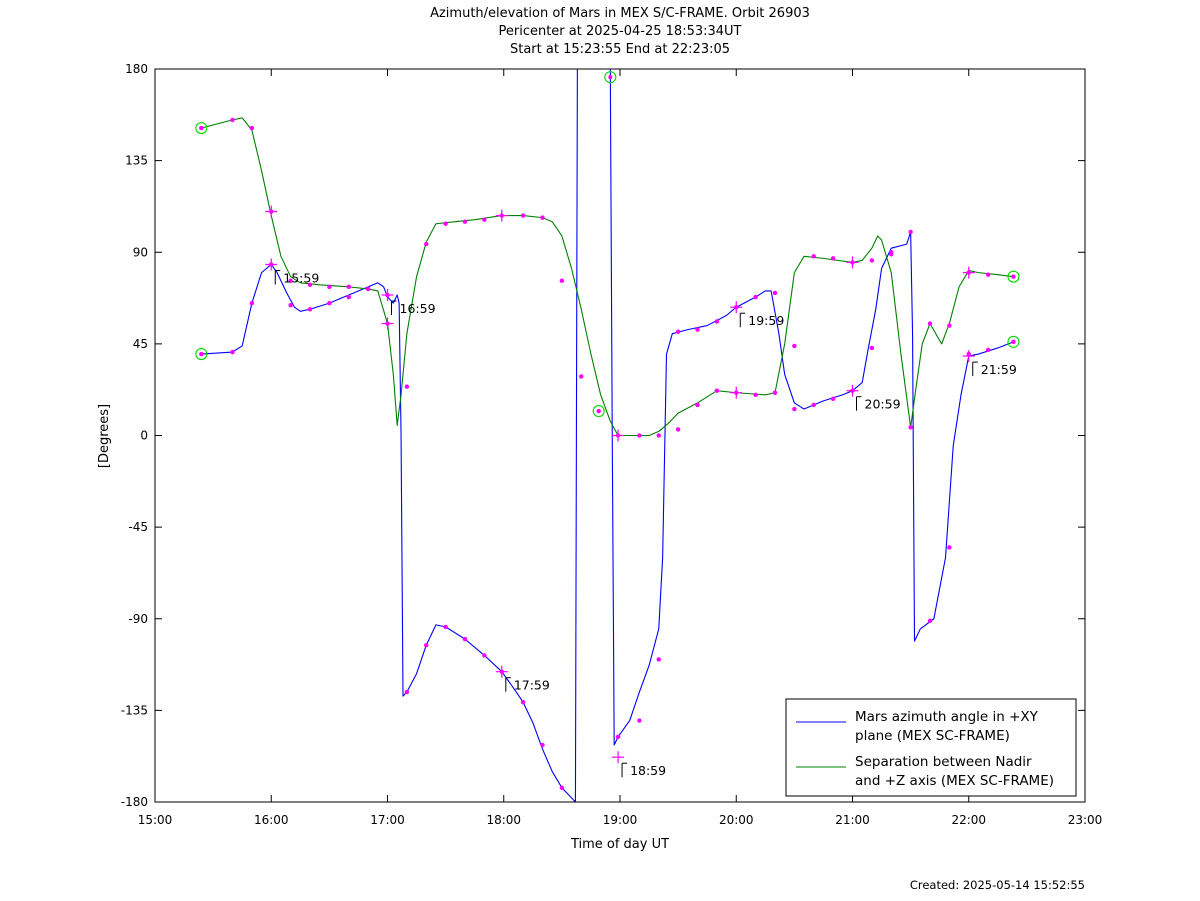 Image resolution: width=1200 pixels, height=901 pixels. I want to click on time-annotation-label: 15:59, so click(301, 277).